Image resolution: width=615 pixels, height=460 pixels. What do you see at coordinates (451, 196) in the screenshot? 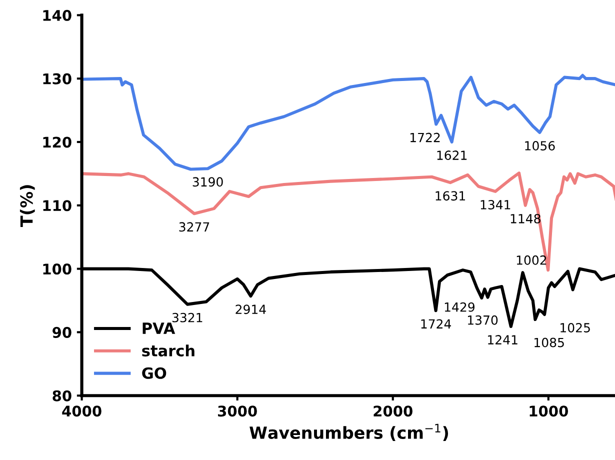
I see `annotation: 1631` at bounding box center [451, 196].